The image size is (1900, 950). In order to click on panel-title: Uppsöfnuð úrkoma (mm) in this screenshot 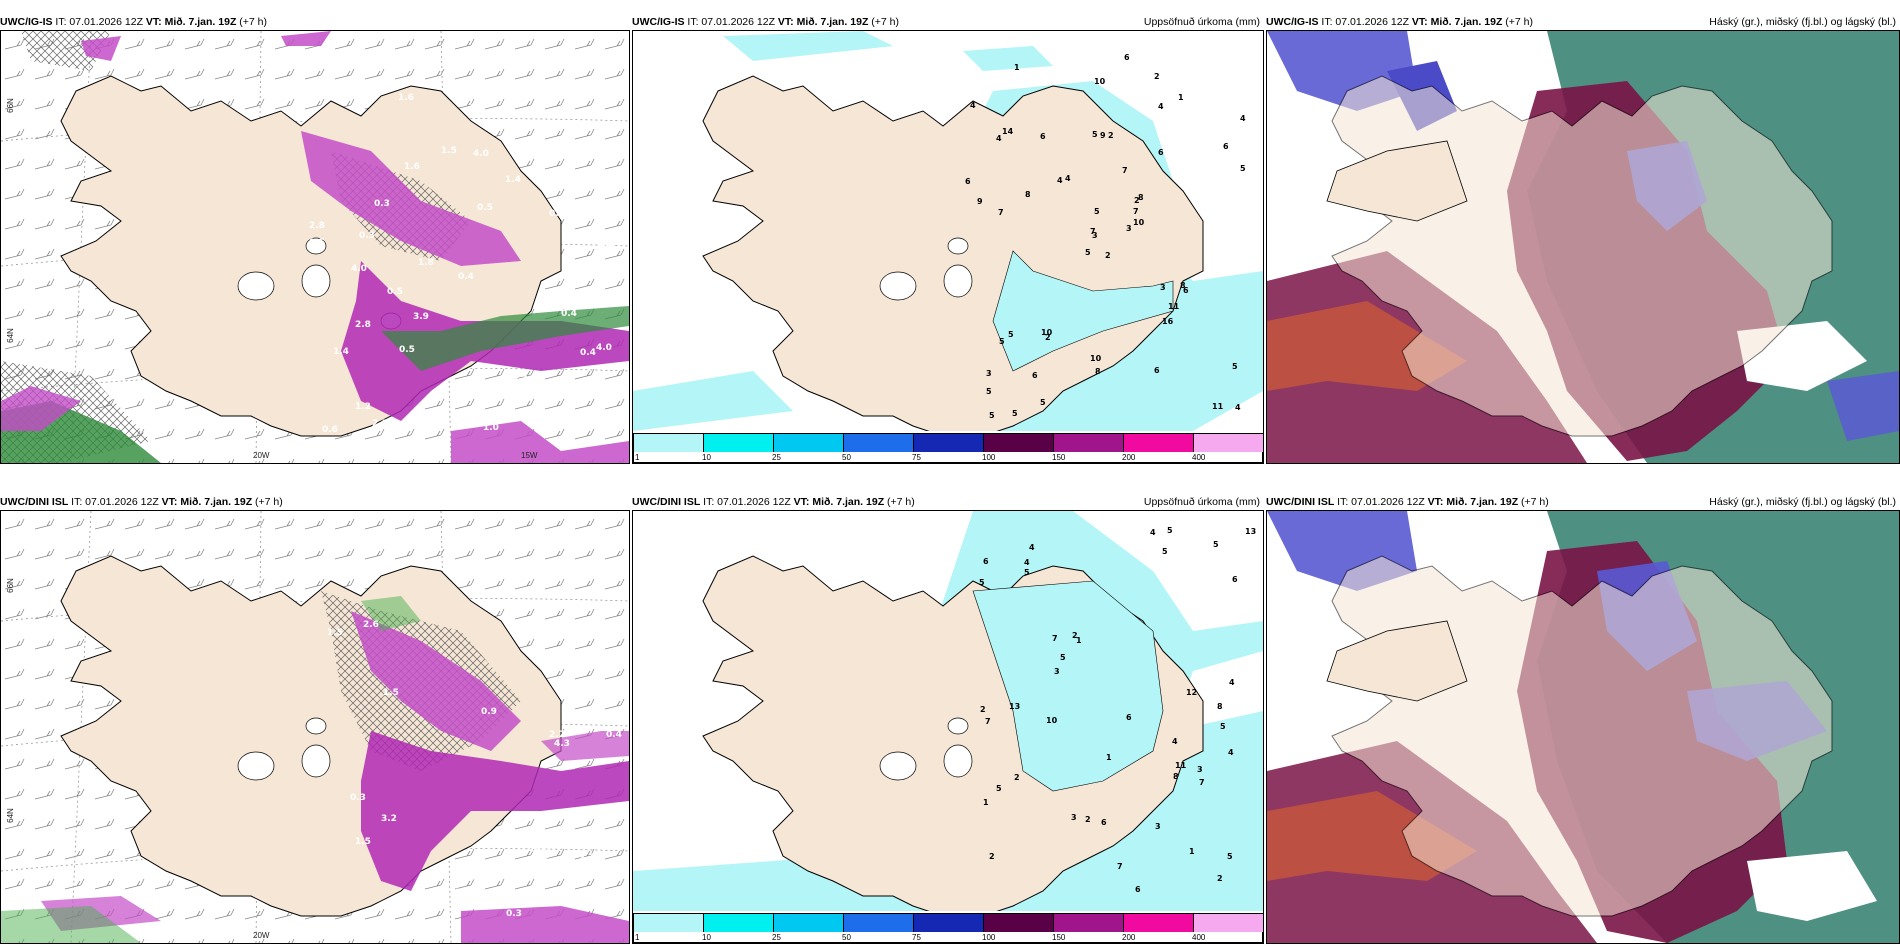, I will do `click(1201, 22)`.